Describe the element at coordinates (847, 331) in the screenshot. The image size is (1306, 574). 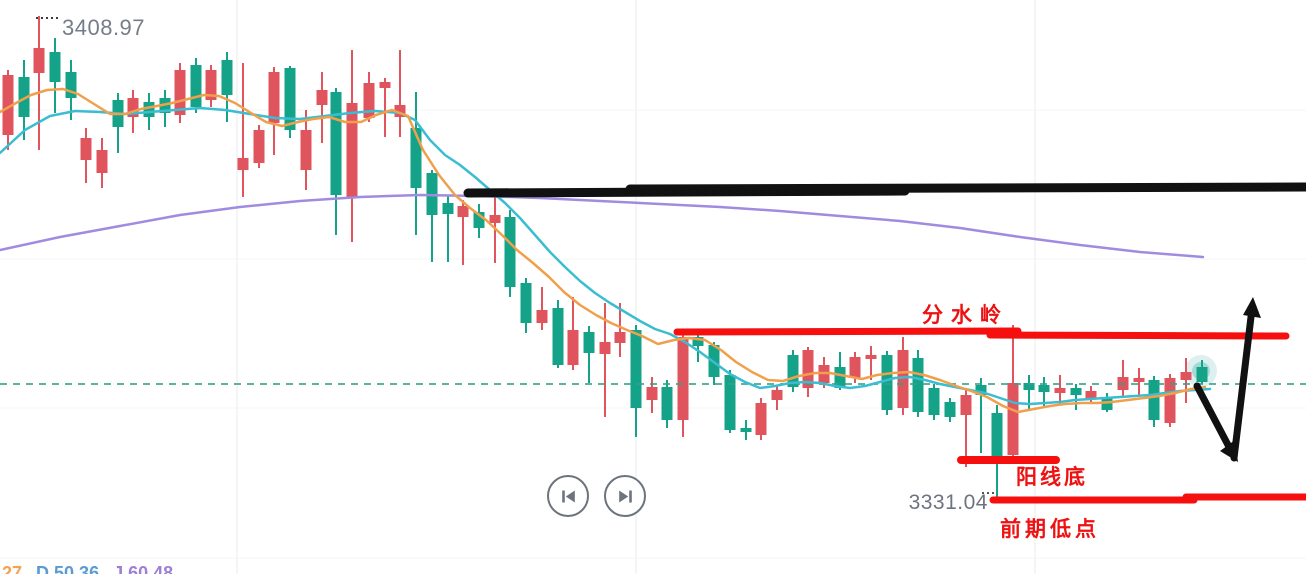
I see `watershed-line-a` at that location.